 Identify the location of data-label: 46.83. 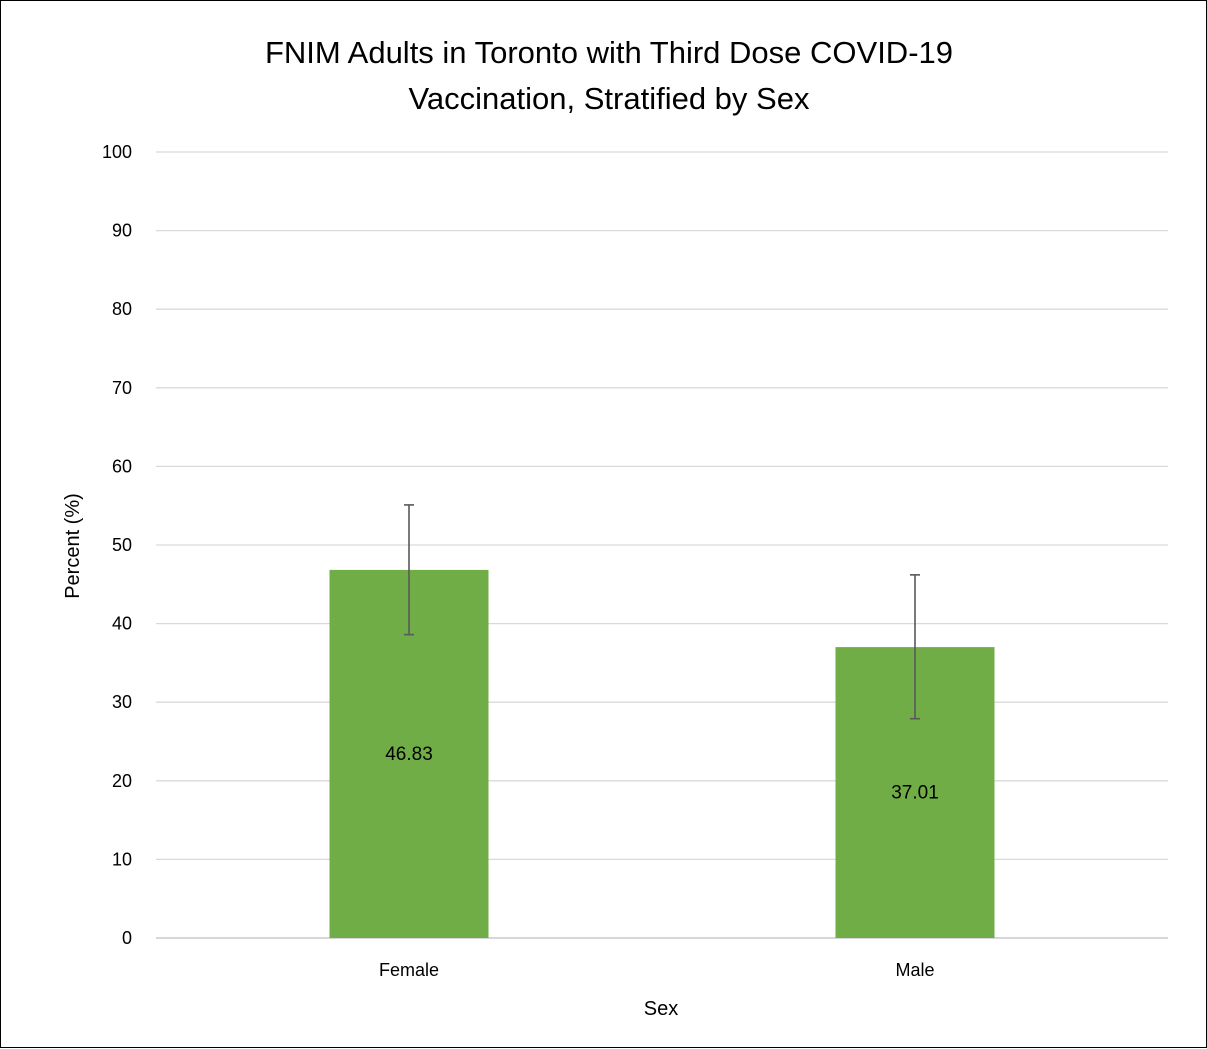
(409, 754).